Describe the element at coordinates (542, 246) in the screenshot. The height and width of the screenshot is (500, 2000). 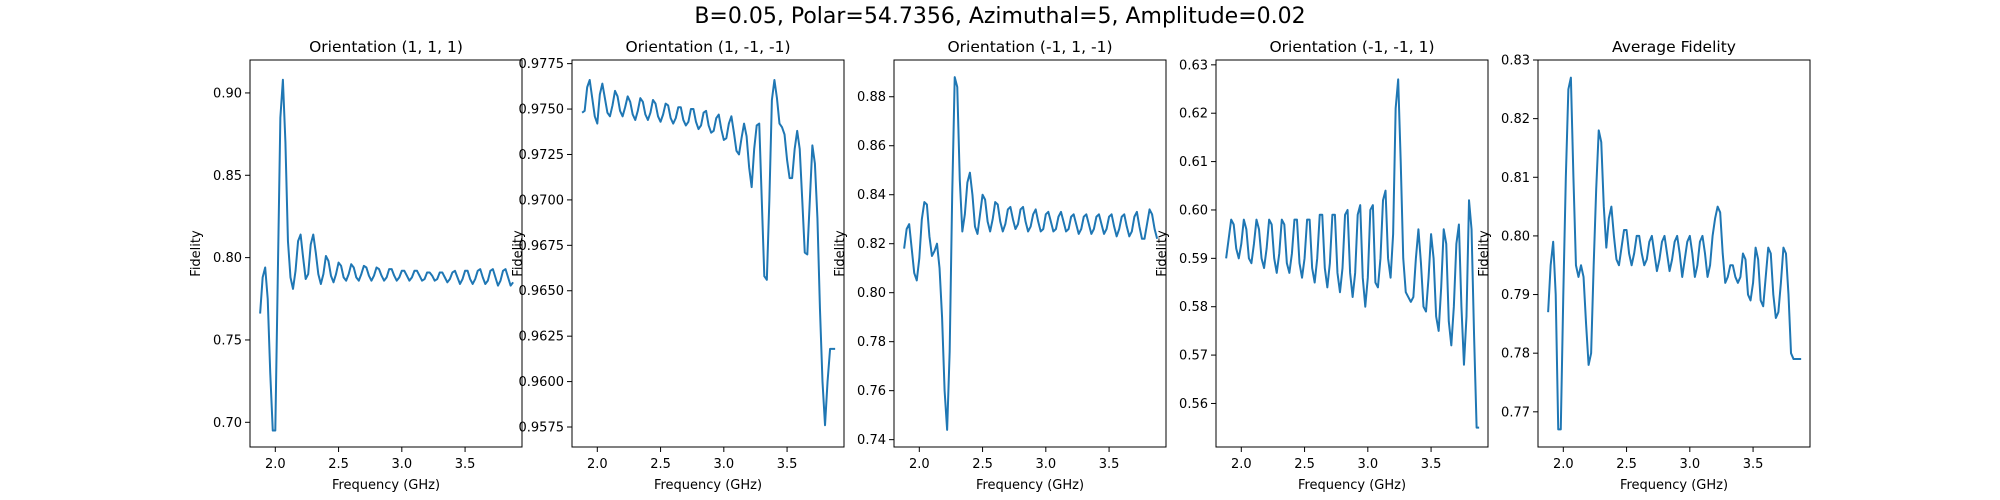
I see `y-tick-label: 0.9675` at that location.